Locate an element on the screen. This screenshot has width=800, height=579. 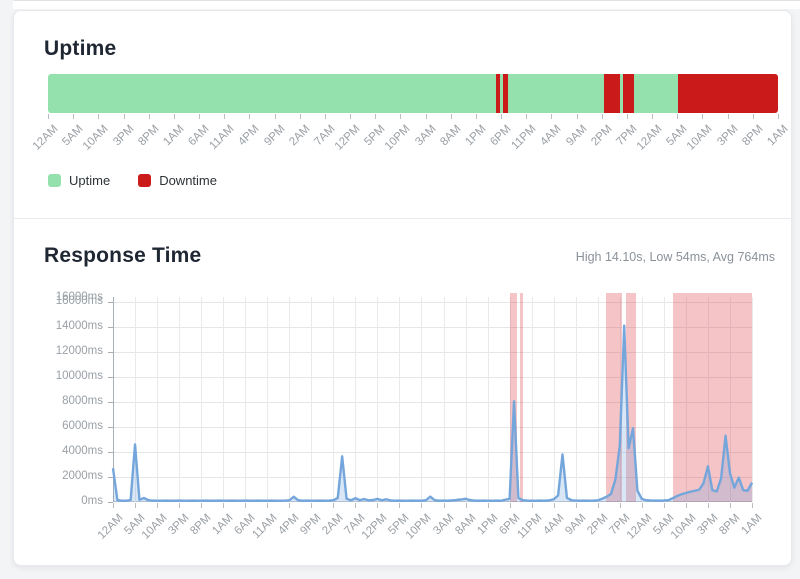
x-axis-line is located at coordinates (432, 501).